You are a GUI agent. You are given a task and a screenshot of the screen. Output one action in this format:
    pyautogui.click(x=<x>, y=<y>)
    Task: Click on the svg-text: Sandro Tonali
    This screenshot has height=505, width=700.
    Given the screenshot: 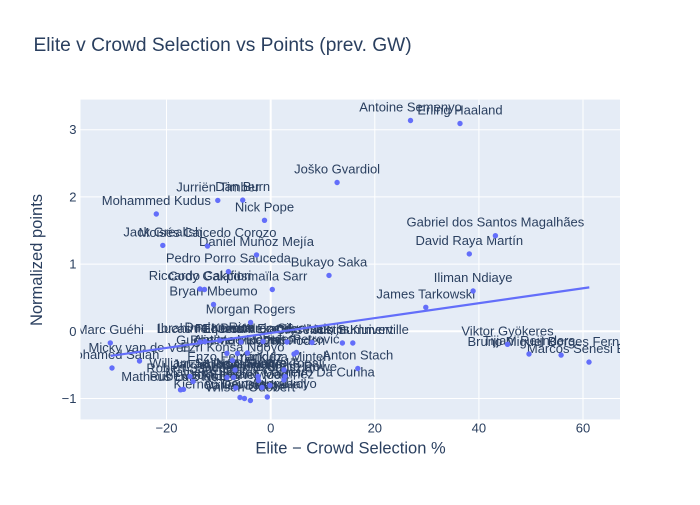 What is the action you would take?
    pyautogui.click(x=284, y=363)
    